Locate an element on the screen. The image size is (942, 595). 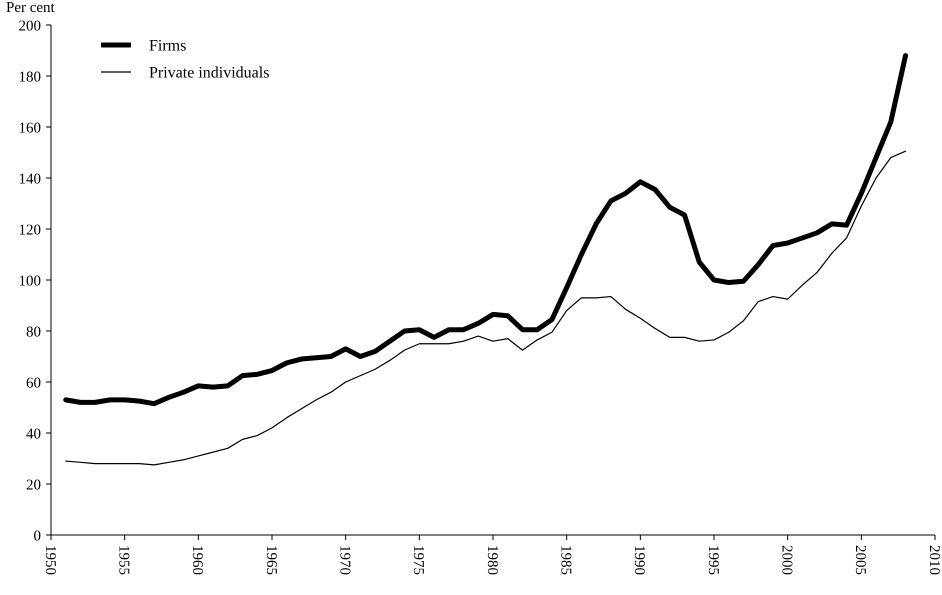
y-tick-label: 20 is located at coordinates (33, 485).